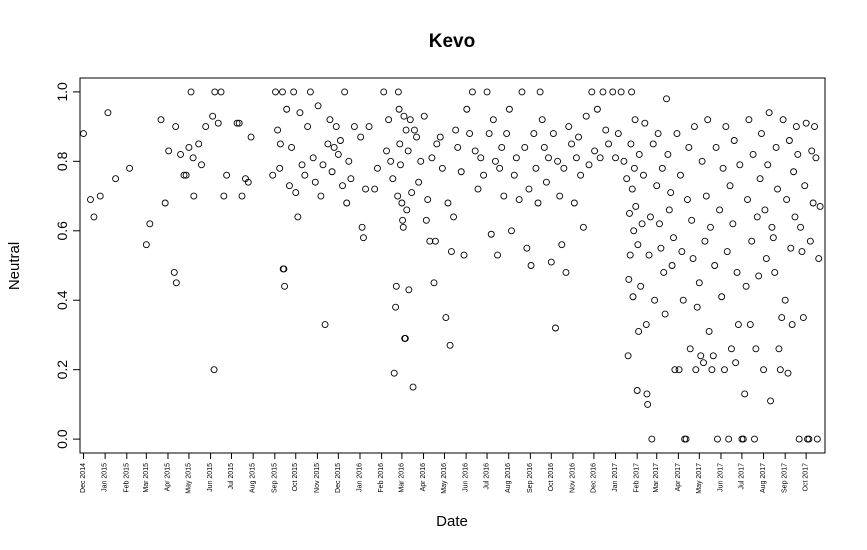 The image size is (867, 550). Describe the element at coordinates (105, 477) in the screenshot. I see `x-tick-label: Jan 2015` at that location.